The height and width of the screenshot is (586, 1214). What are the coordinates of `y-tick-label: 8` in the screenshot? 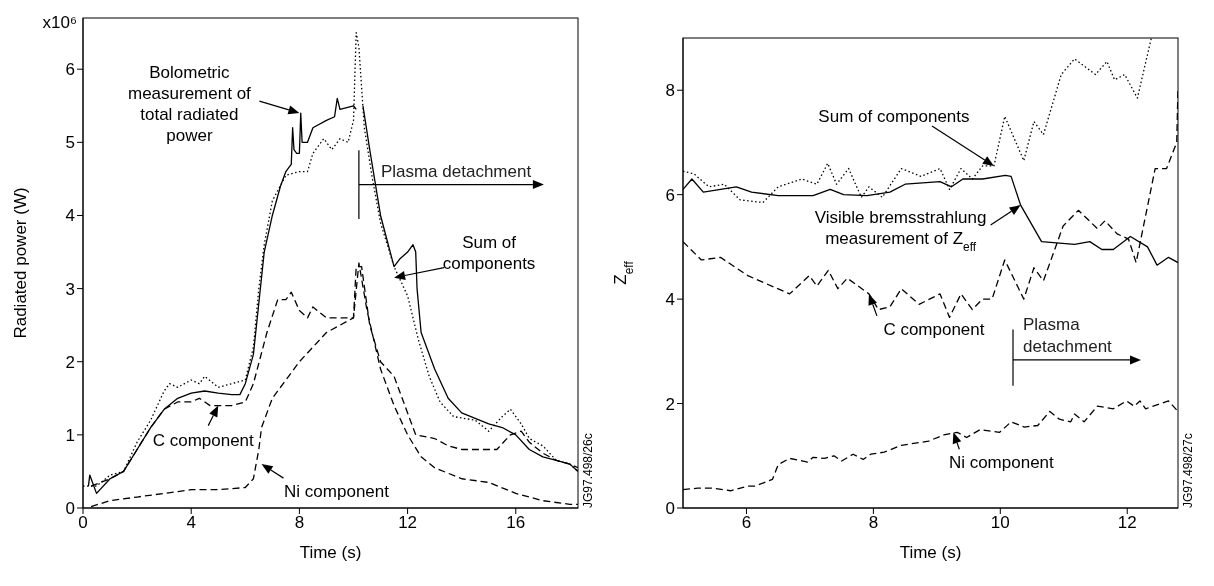 It's located at (670, 91).